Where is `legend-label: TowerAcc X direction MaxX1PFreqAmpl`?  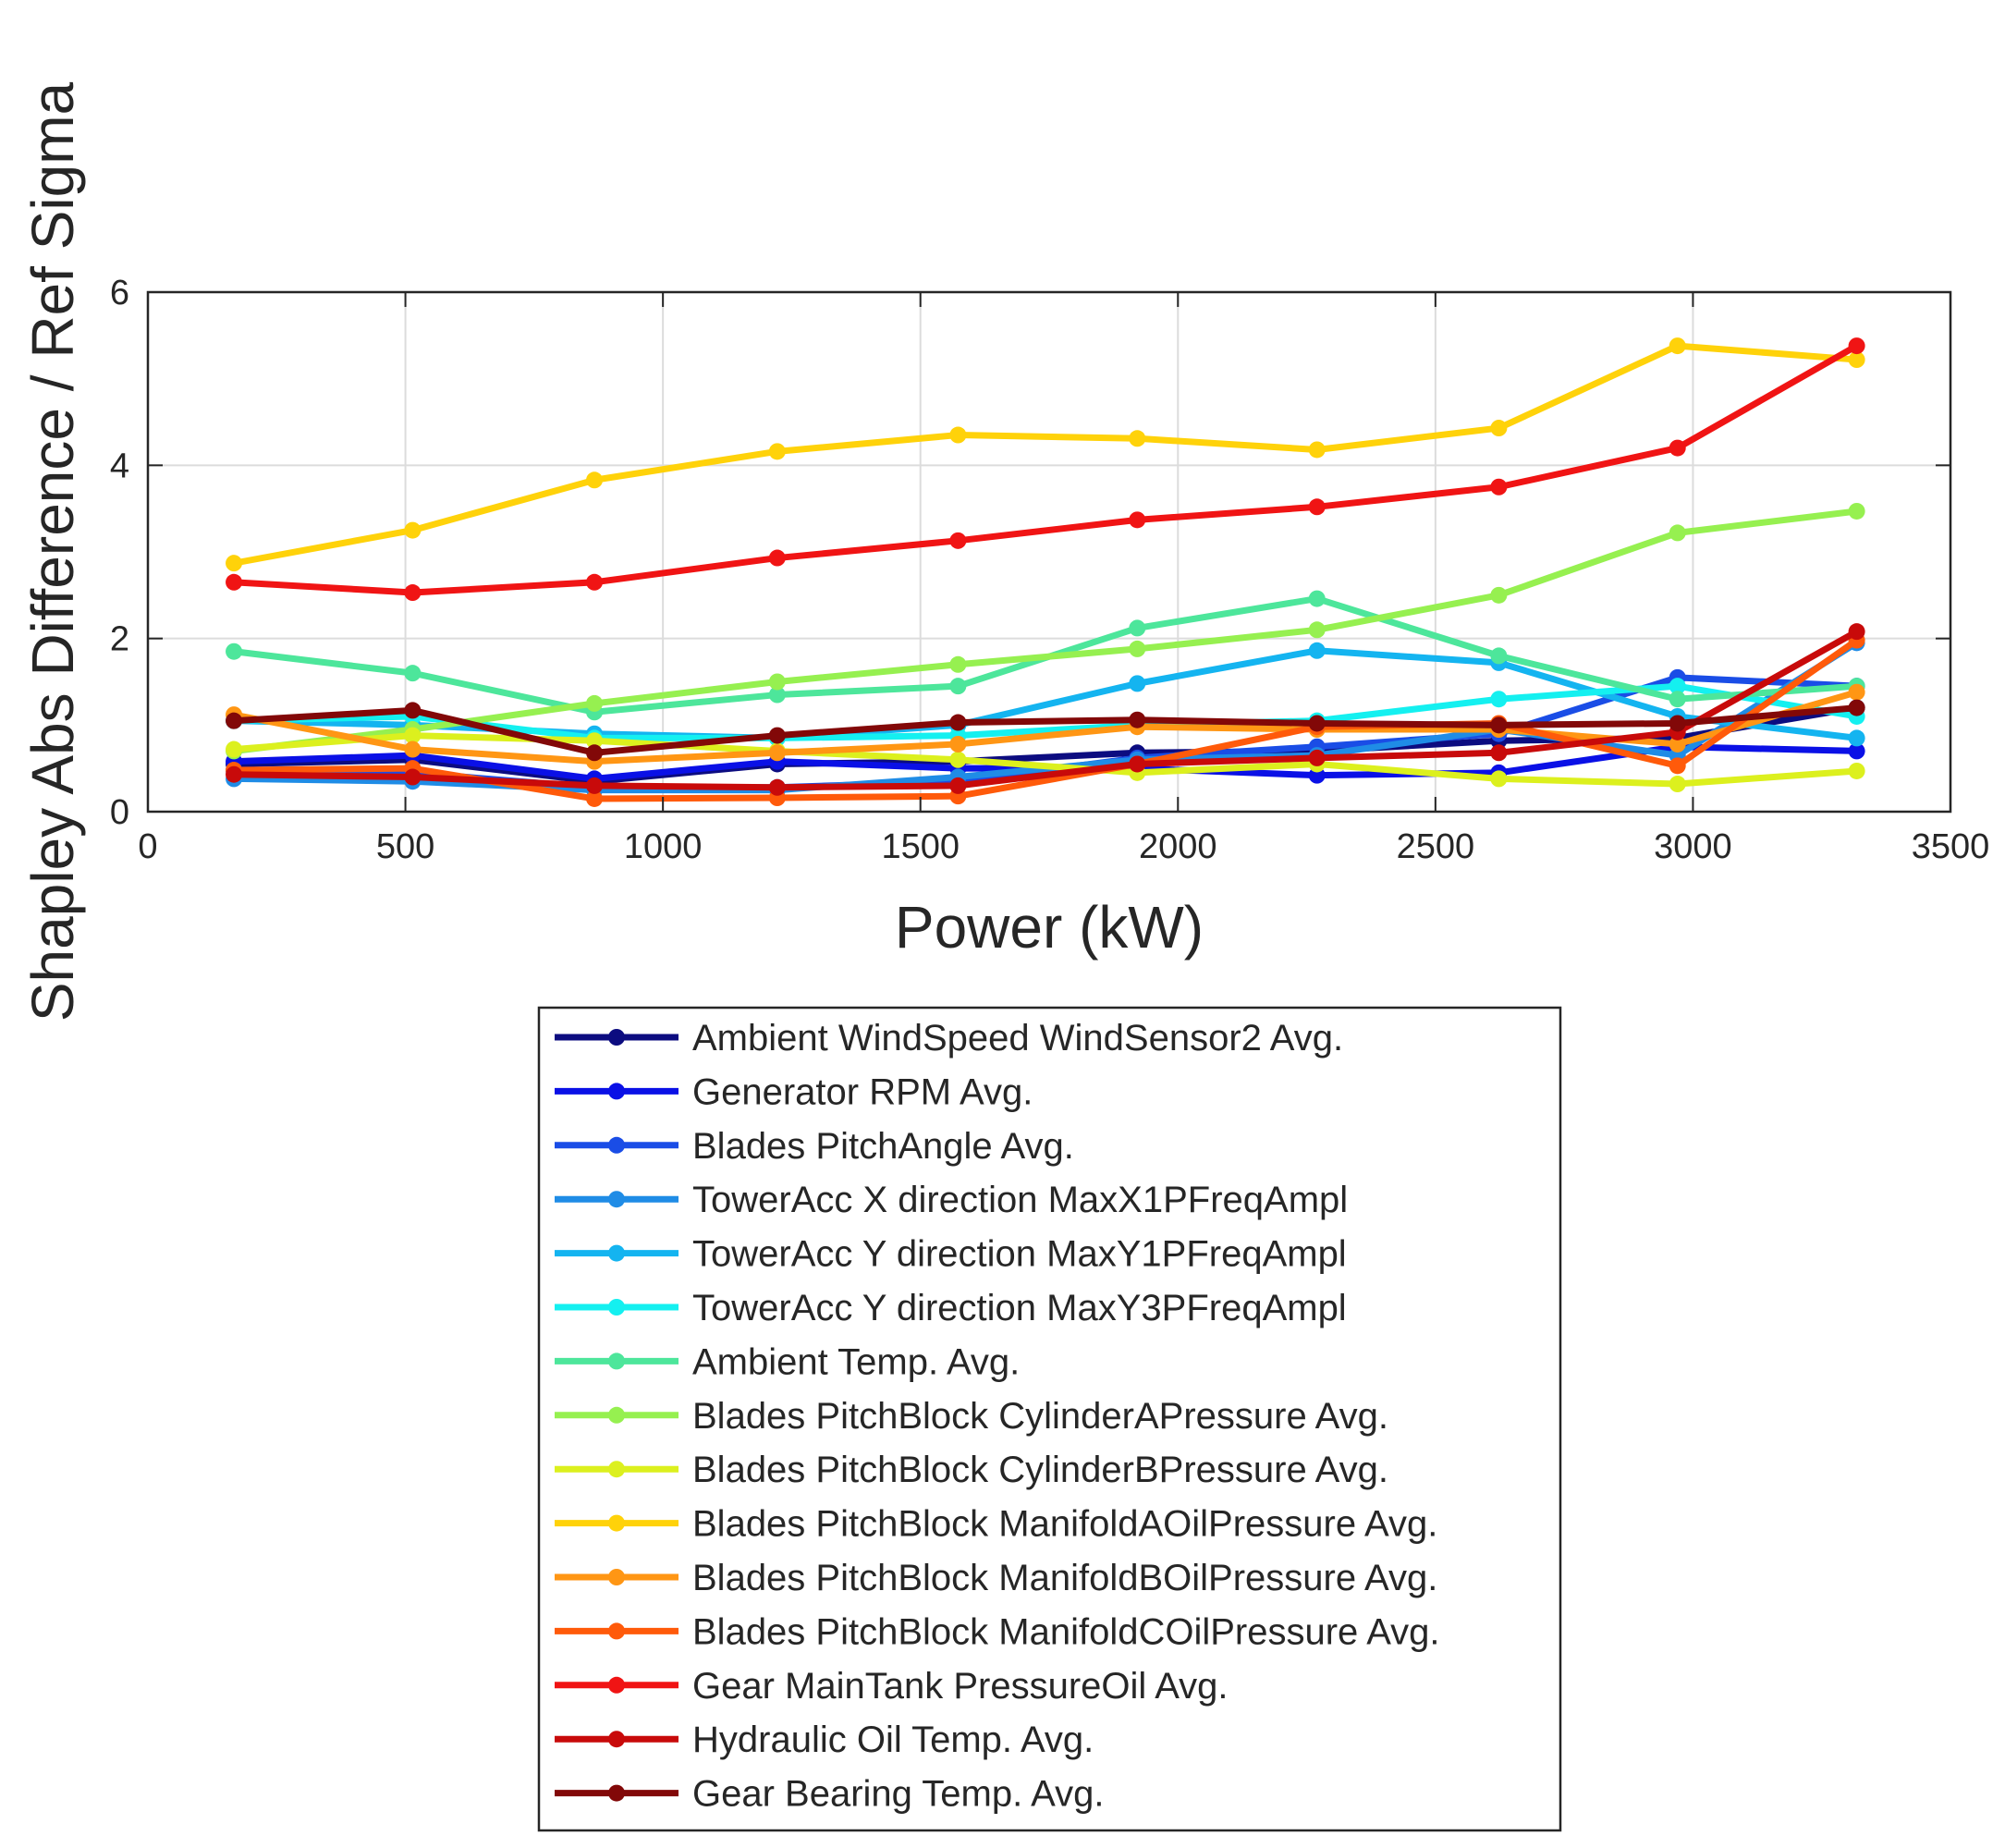
legend-label: TowerAcc X direction MaxX1PFreqAmpl is located at coordinates (1020, 1200).